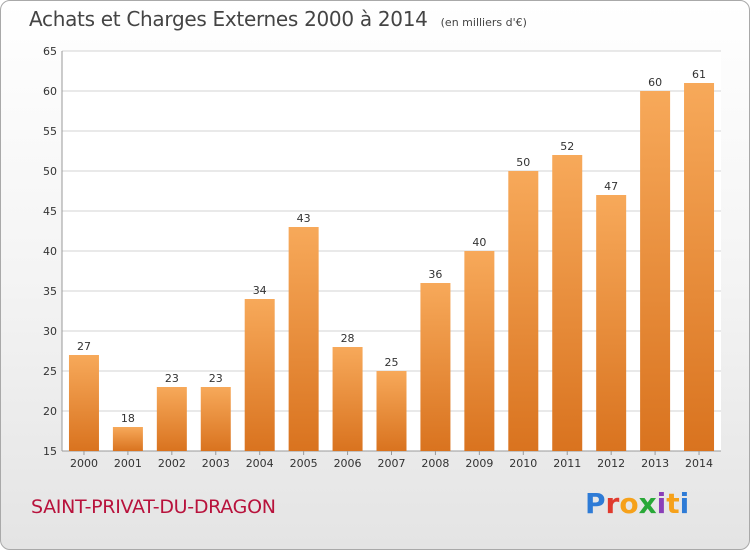 Image resolution: width=750 pixels, height=550 pixels. I want to click on logo-letter: P, so click(595, 503).